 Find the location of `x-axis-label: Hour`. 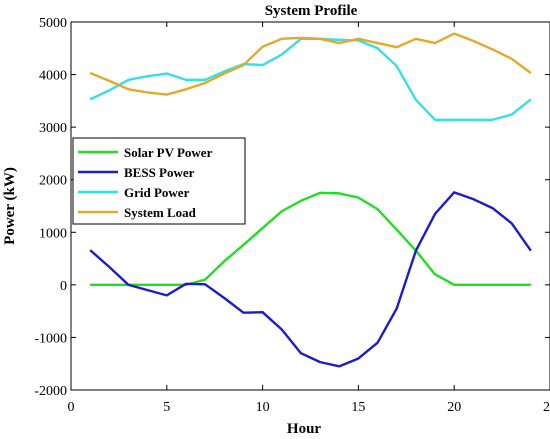

x-axis-label: Hour is located at coordinates (304, 429).